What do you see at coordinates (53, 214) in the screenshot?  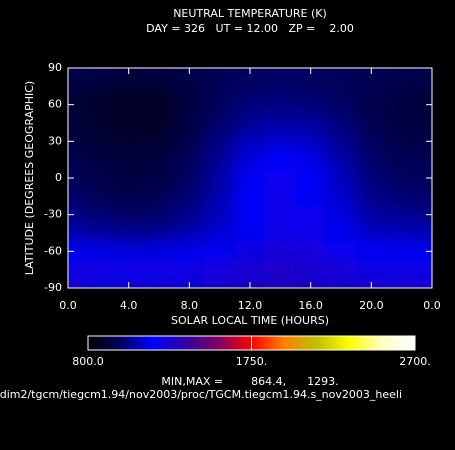 I see `y-tick-label: -30` at bounding box center [53, 214].